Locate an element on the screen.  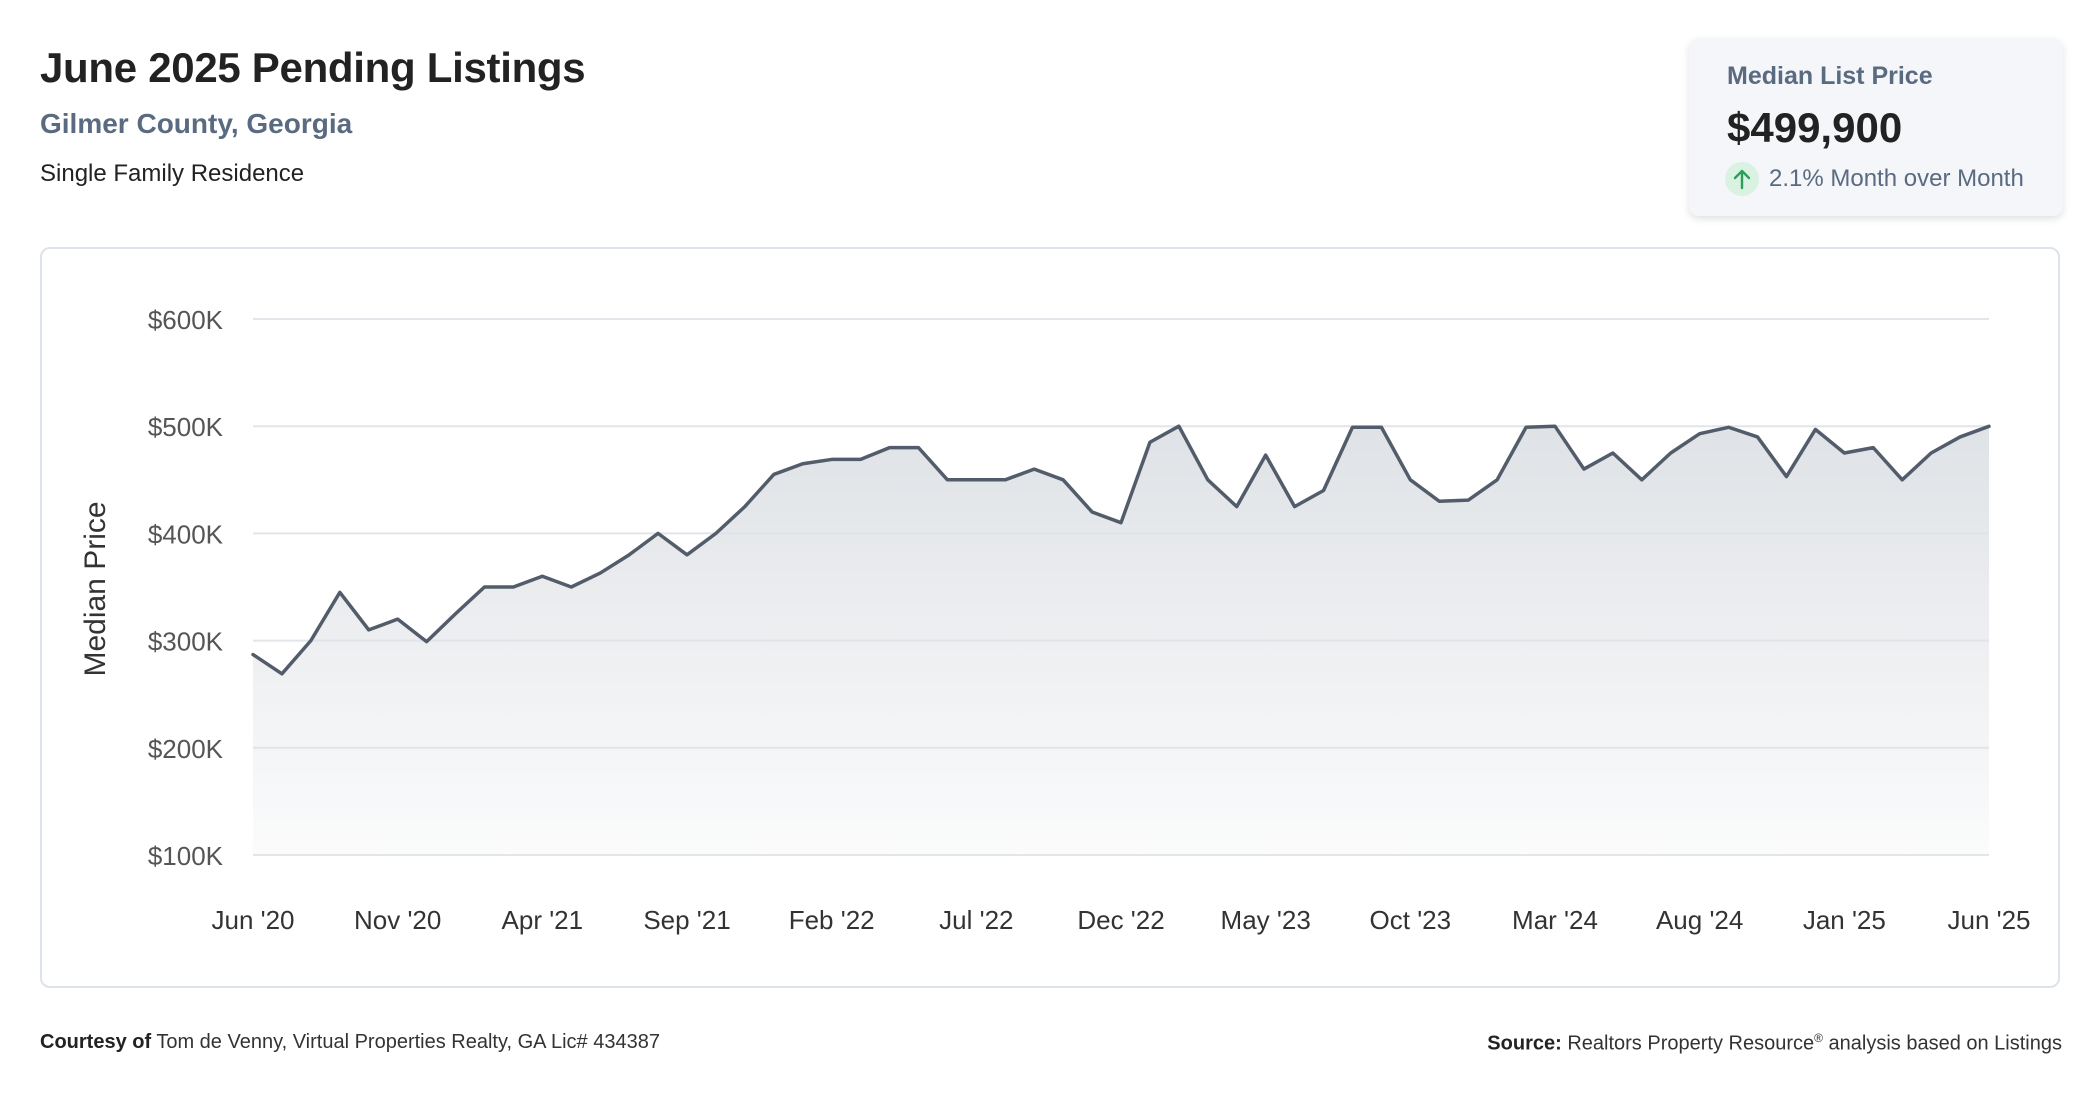
x-tick-label: Apr '21 is located at coordinates (543, 920).